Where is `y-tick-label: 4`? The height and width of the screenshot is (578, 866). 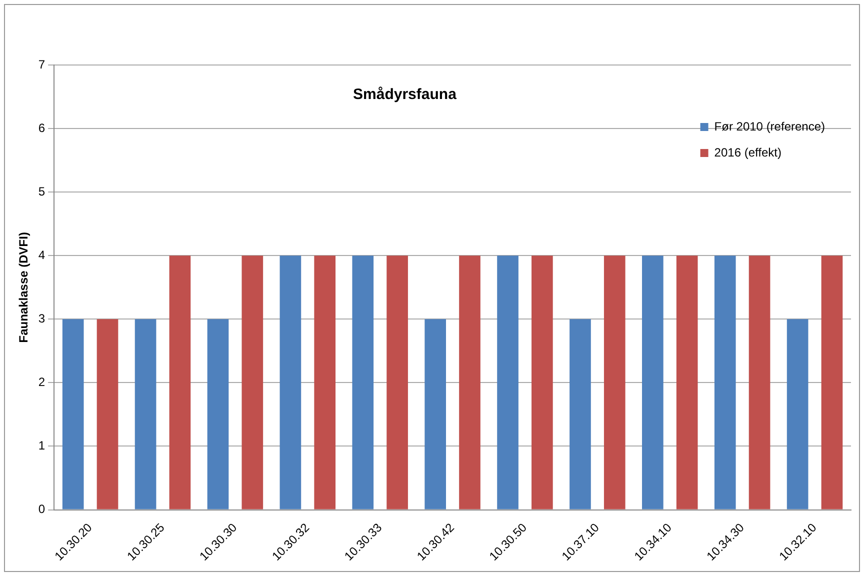
y-tick-label: 4 is located at coordinates (42, 255).